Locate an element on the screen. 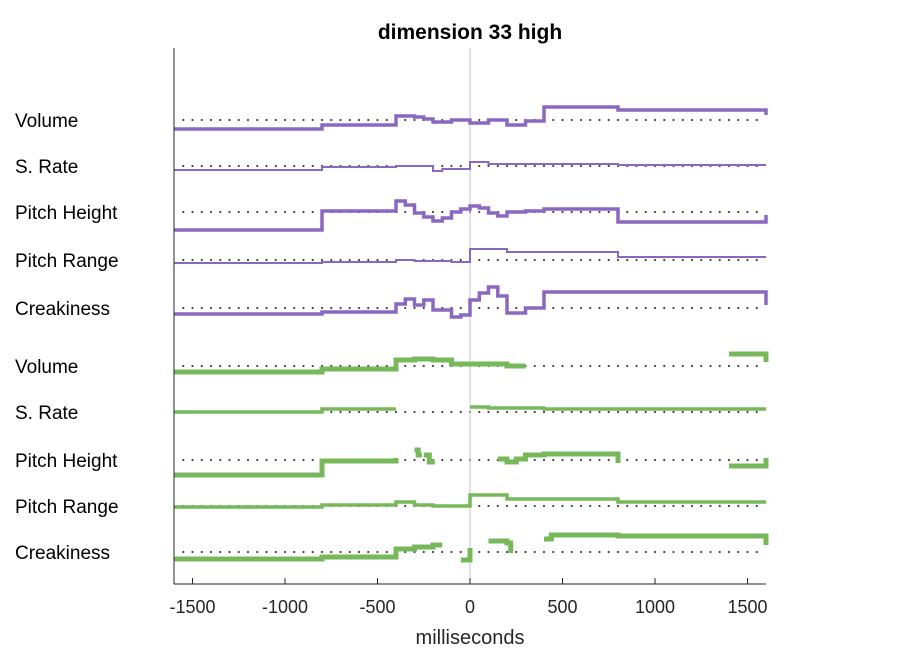 This screenshot has height=656, width=906. x-tick-label: 1000 is located at coordinates (655, 607).